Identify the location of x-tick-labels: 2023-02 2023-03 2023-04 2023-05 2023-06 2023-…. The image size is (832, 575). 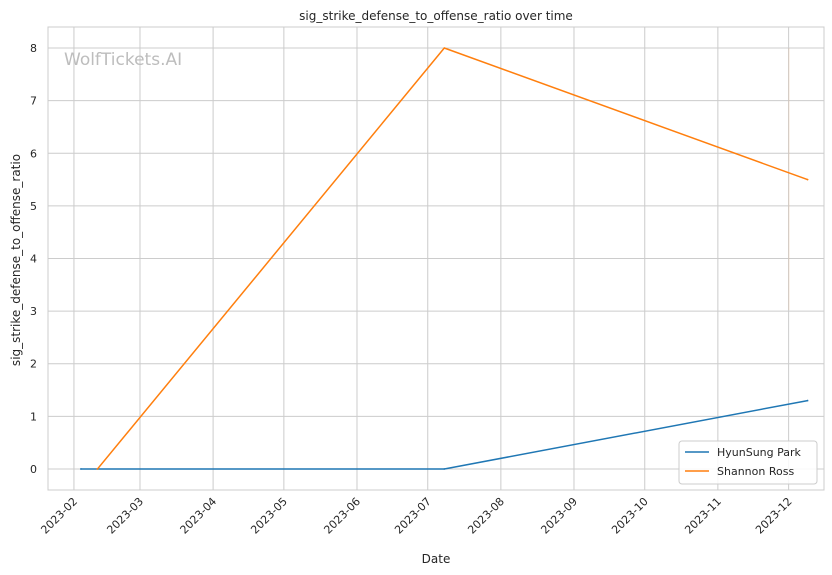
(416, 516).